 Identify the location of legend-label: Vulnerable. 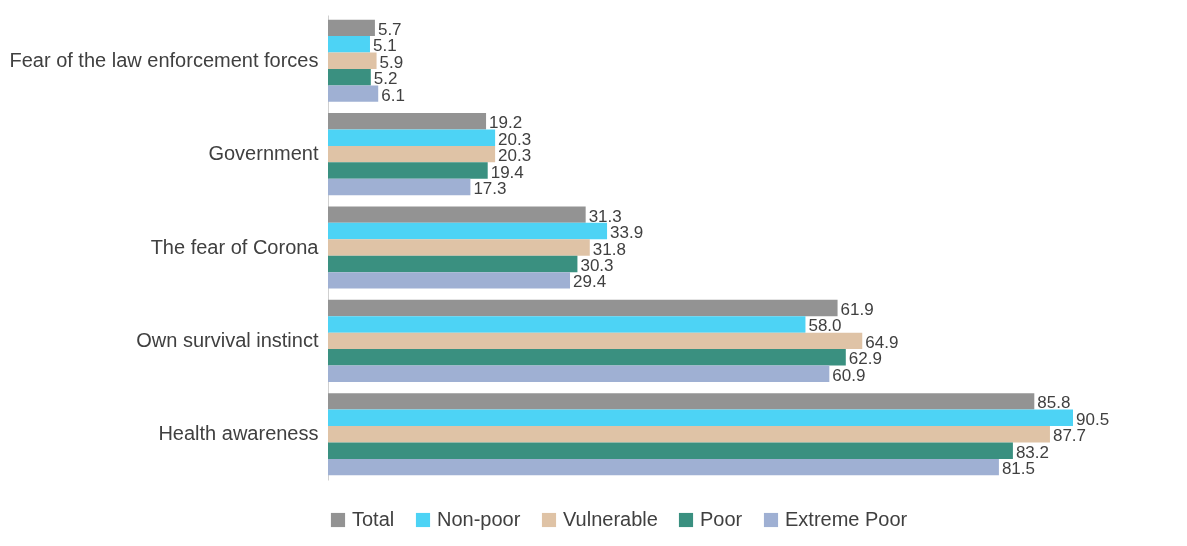
(610, 519).